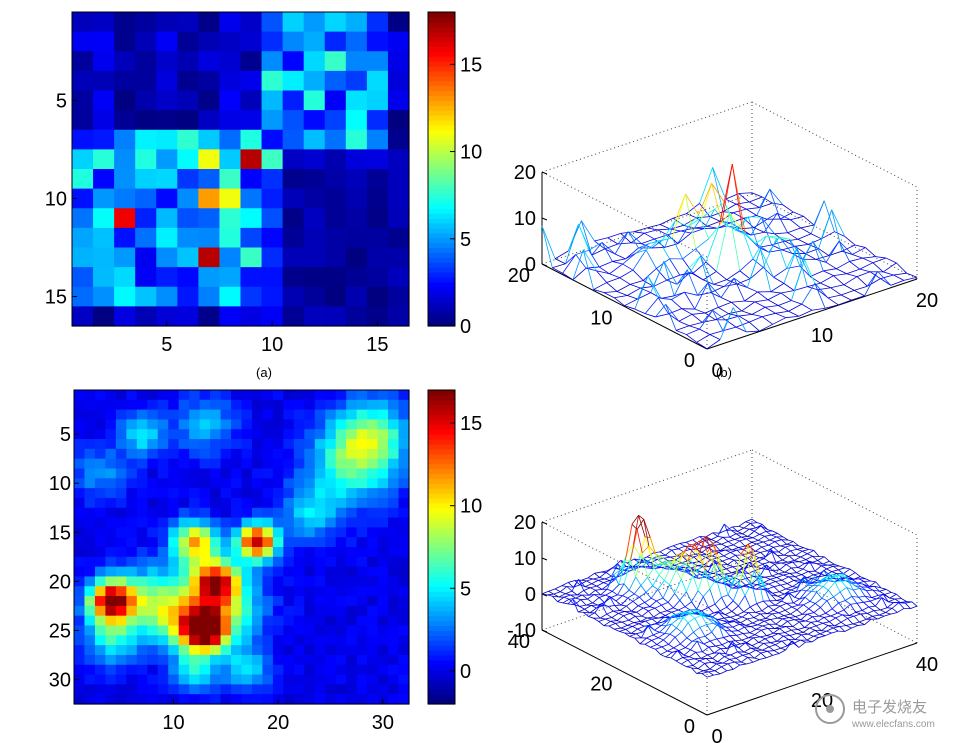 The height and width of the screenshot is (743, 965). What do you see at coordinates (60, 680) in the screenshot?
I see `heatmap-c-ytick-label: 30` at bounding box center [60, 680].